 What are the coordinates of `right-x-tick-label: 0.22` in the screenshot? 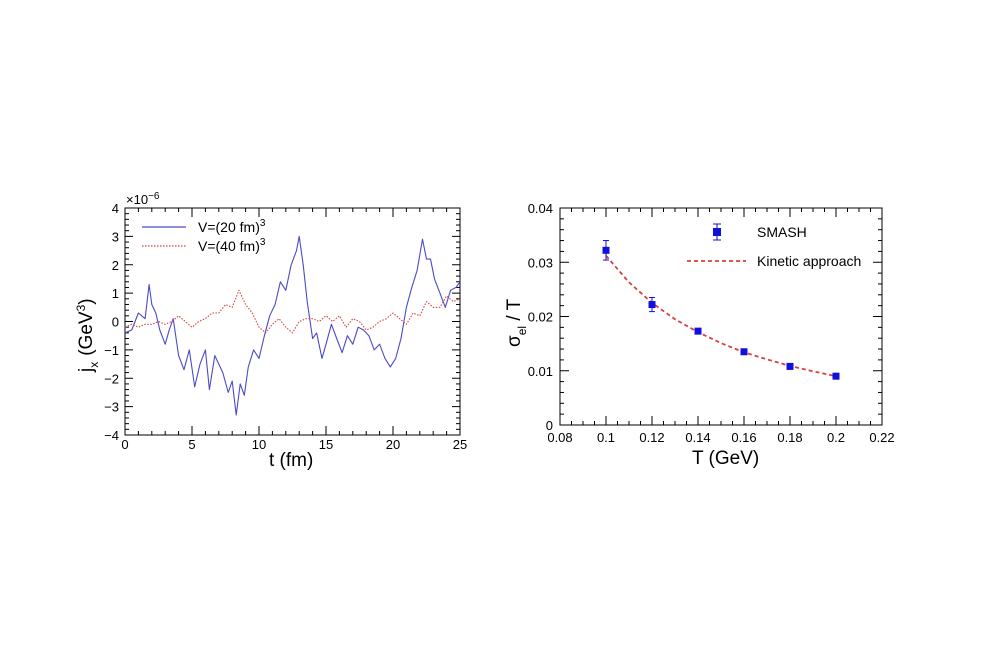 It's located at (881, 437).